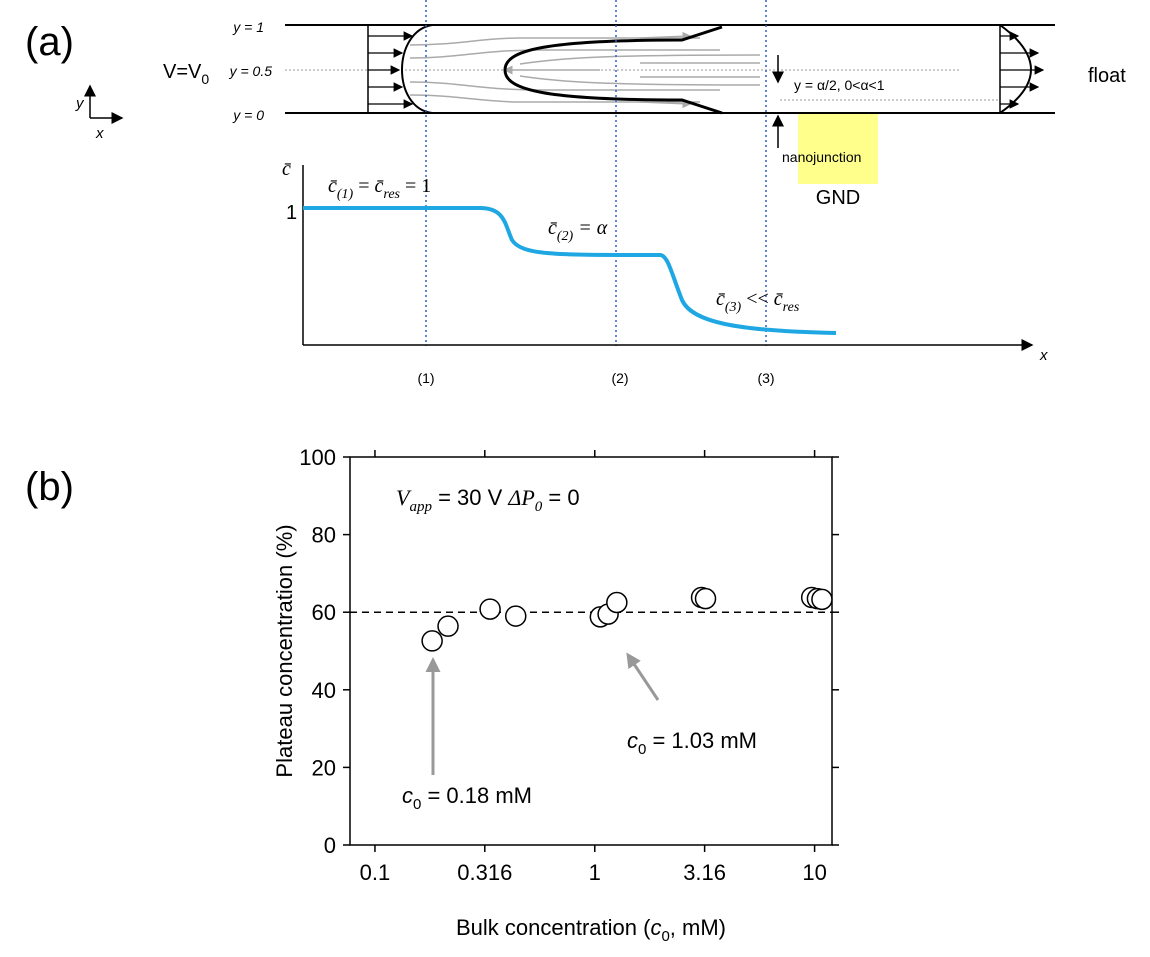 This screenshot has height=957, width=1150. Describe the element at coordinates (619, 378) in the screenshot. I see `section-label: (2)` at that location.